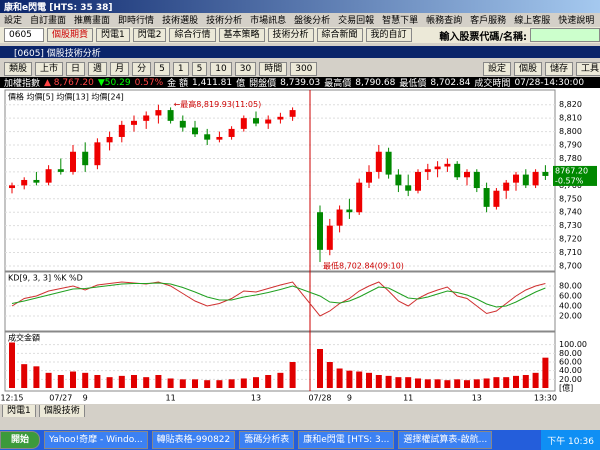 The width and height of the screenshot is (600, 450). What do you see at coordinates (278, 295) in the screenshot?
I see `kd-line` at bounding box center [278, 295].